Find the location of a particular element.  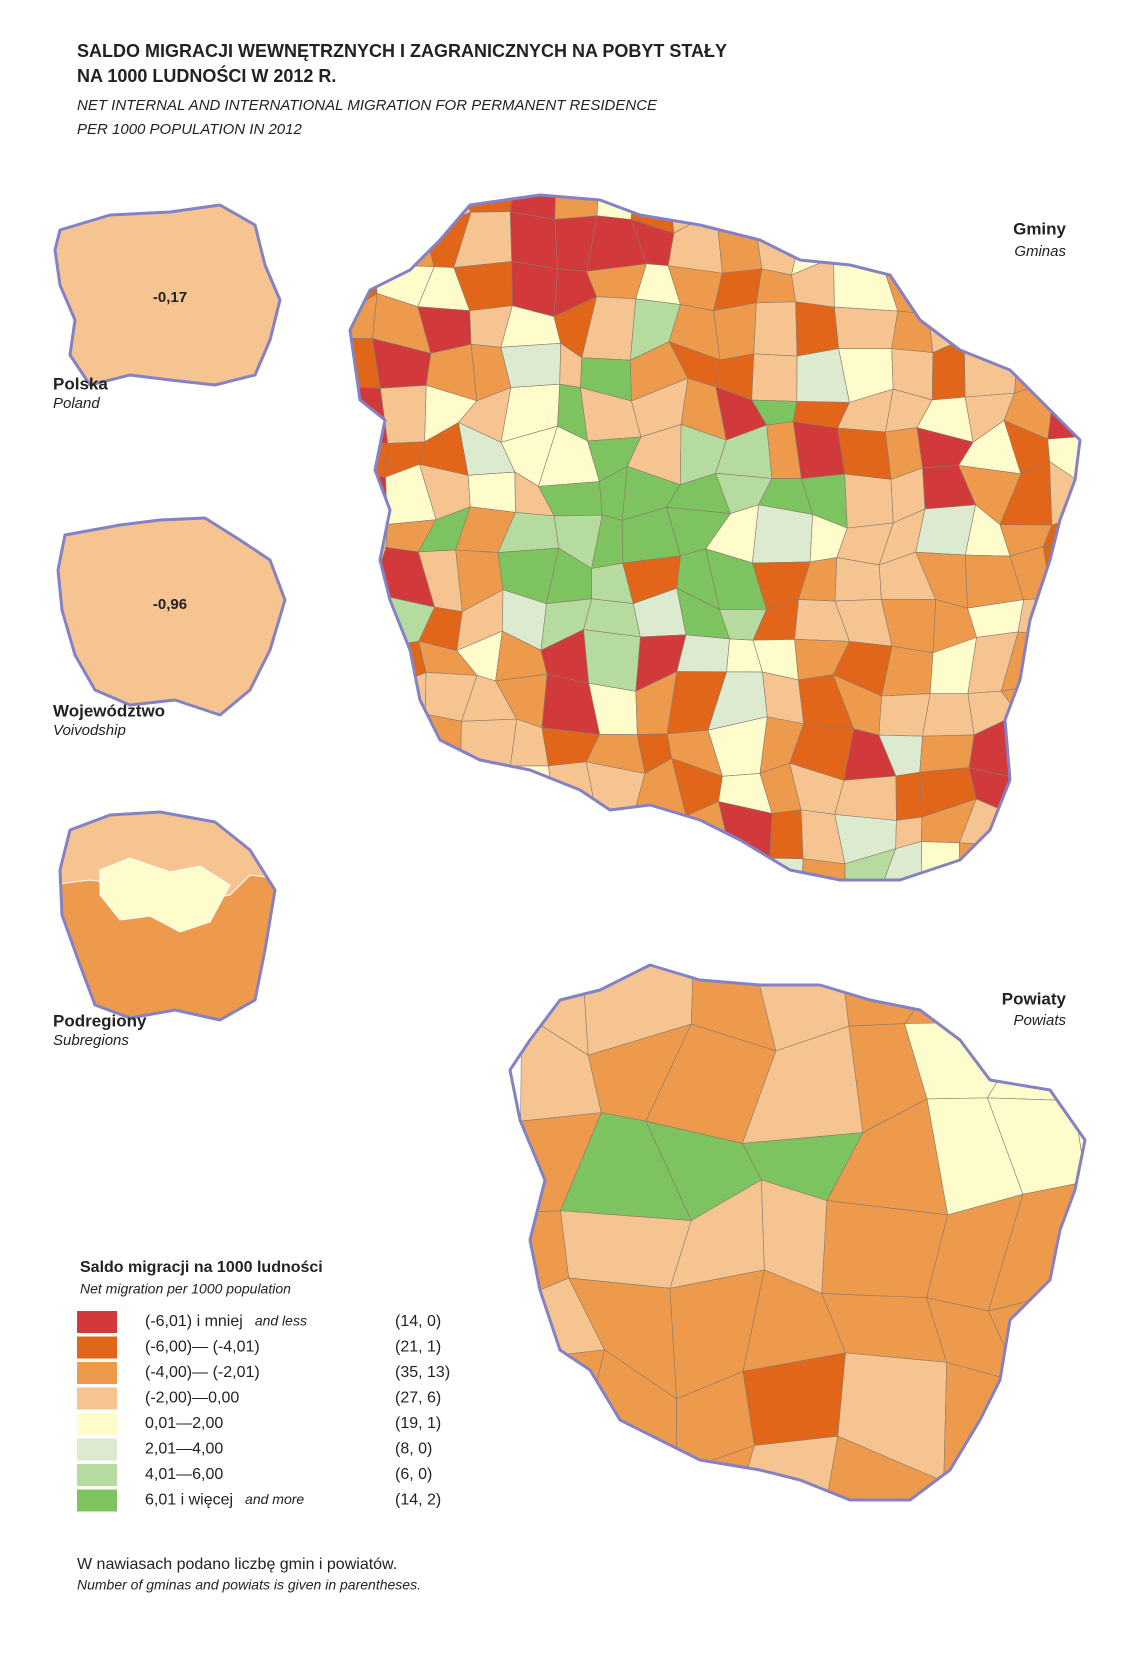

legend-label: 6,01 i więcej is located at coordinates (189, 1500).